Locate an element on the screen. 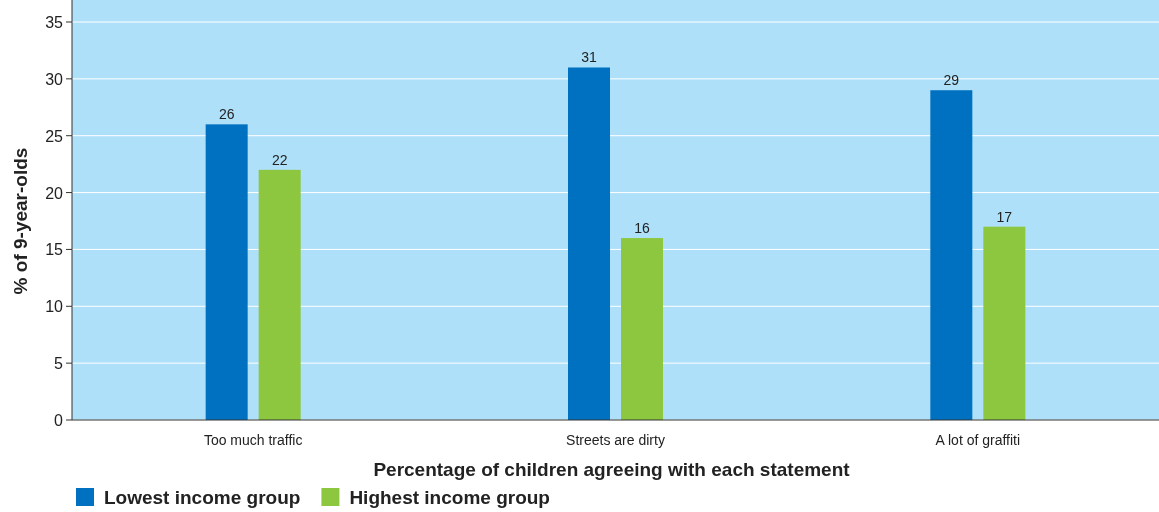 The width and height of the screenshot is (1159, 512). y-tick-label: 35 is located at coordinates (54, 22).